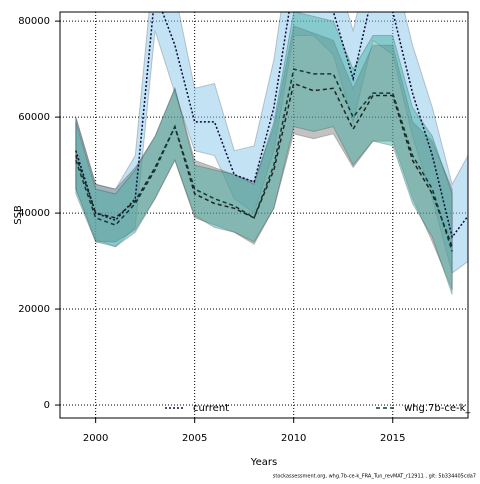  I want to click on y-tick-label: 80000, so click(34, 21).